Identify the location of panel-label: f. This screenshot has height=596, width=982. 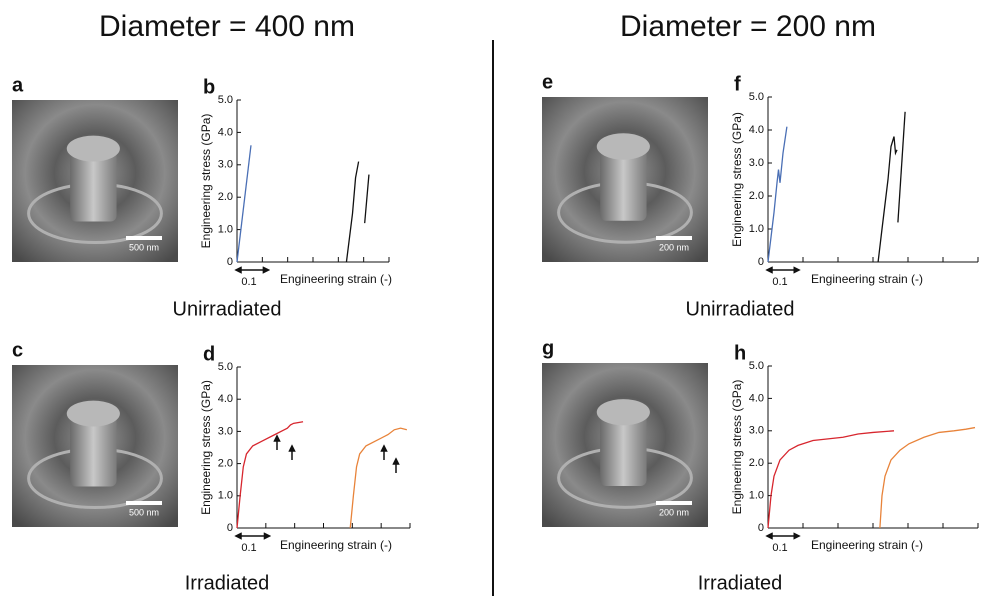
(737, 84).